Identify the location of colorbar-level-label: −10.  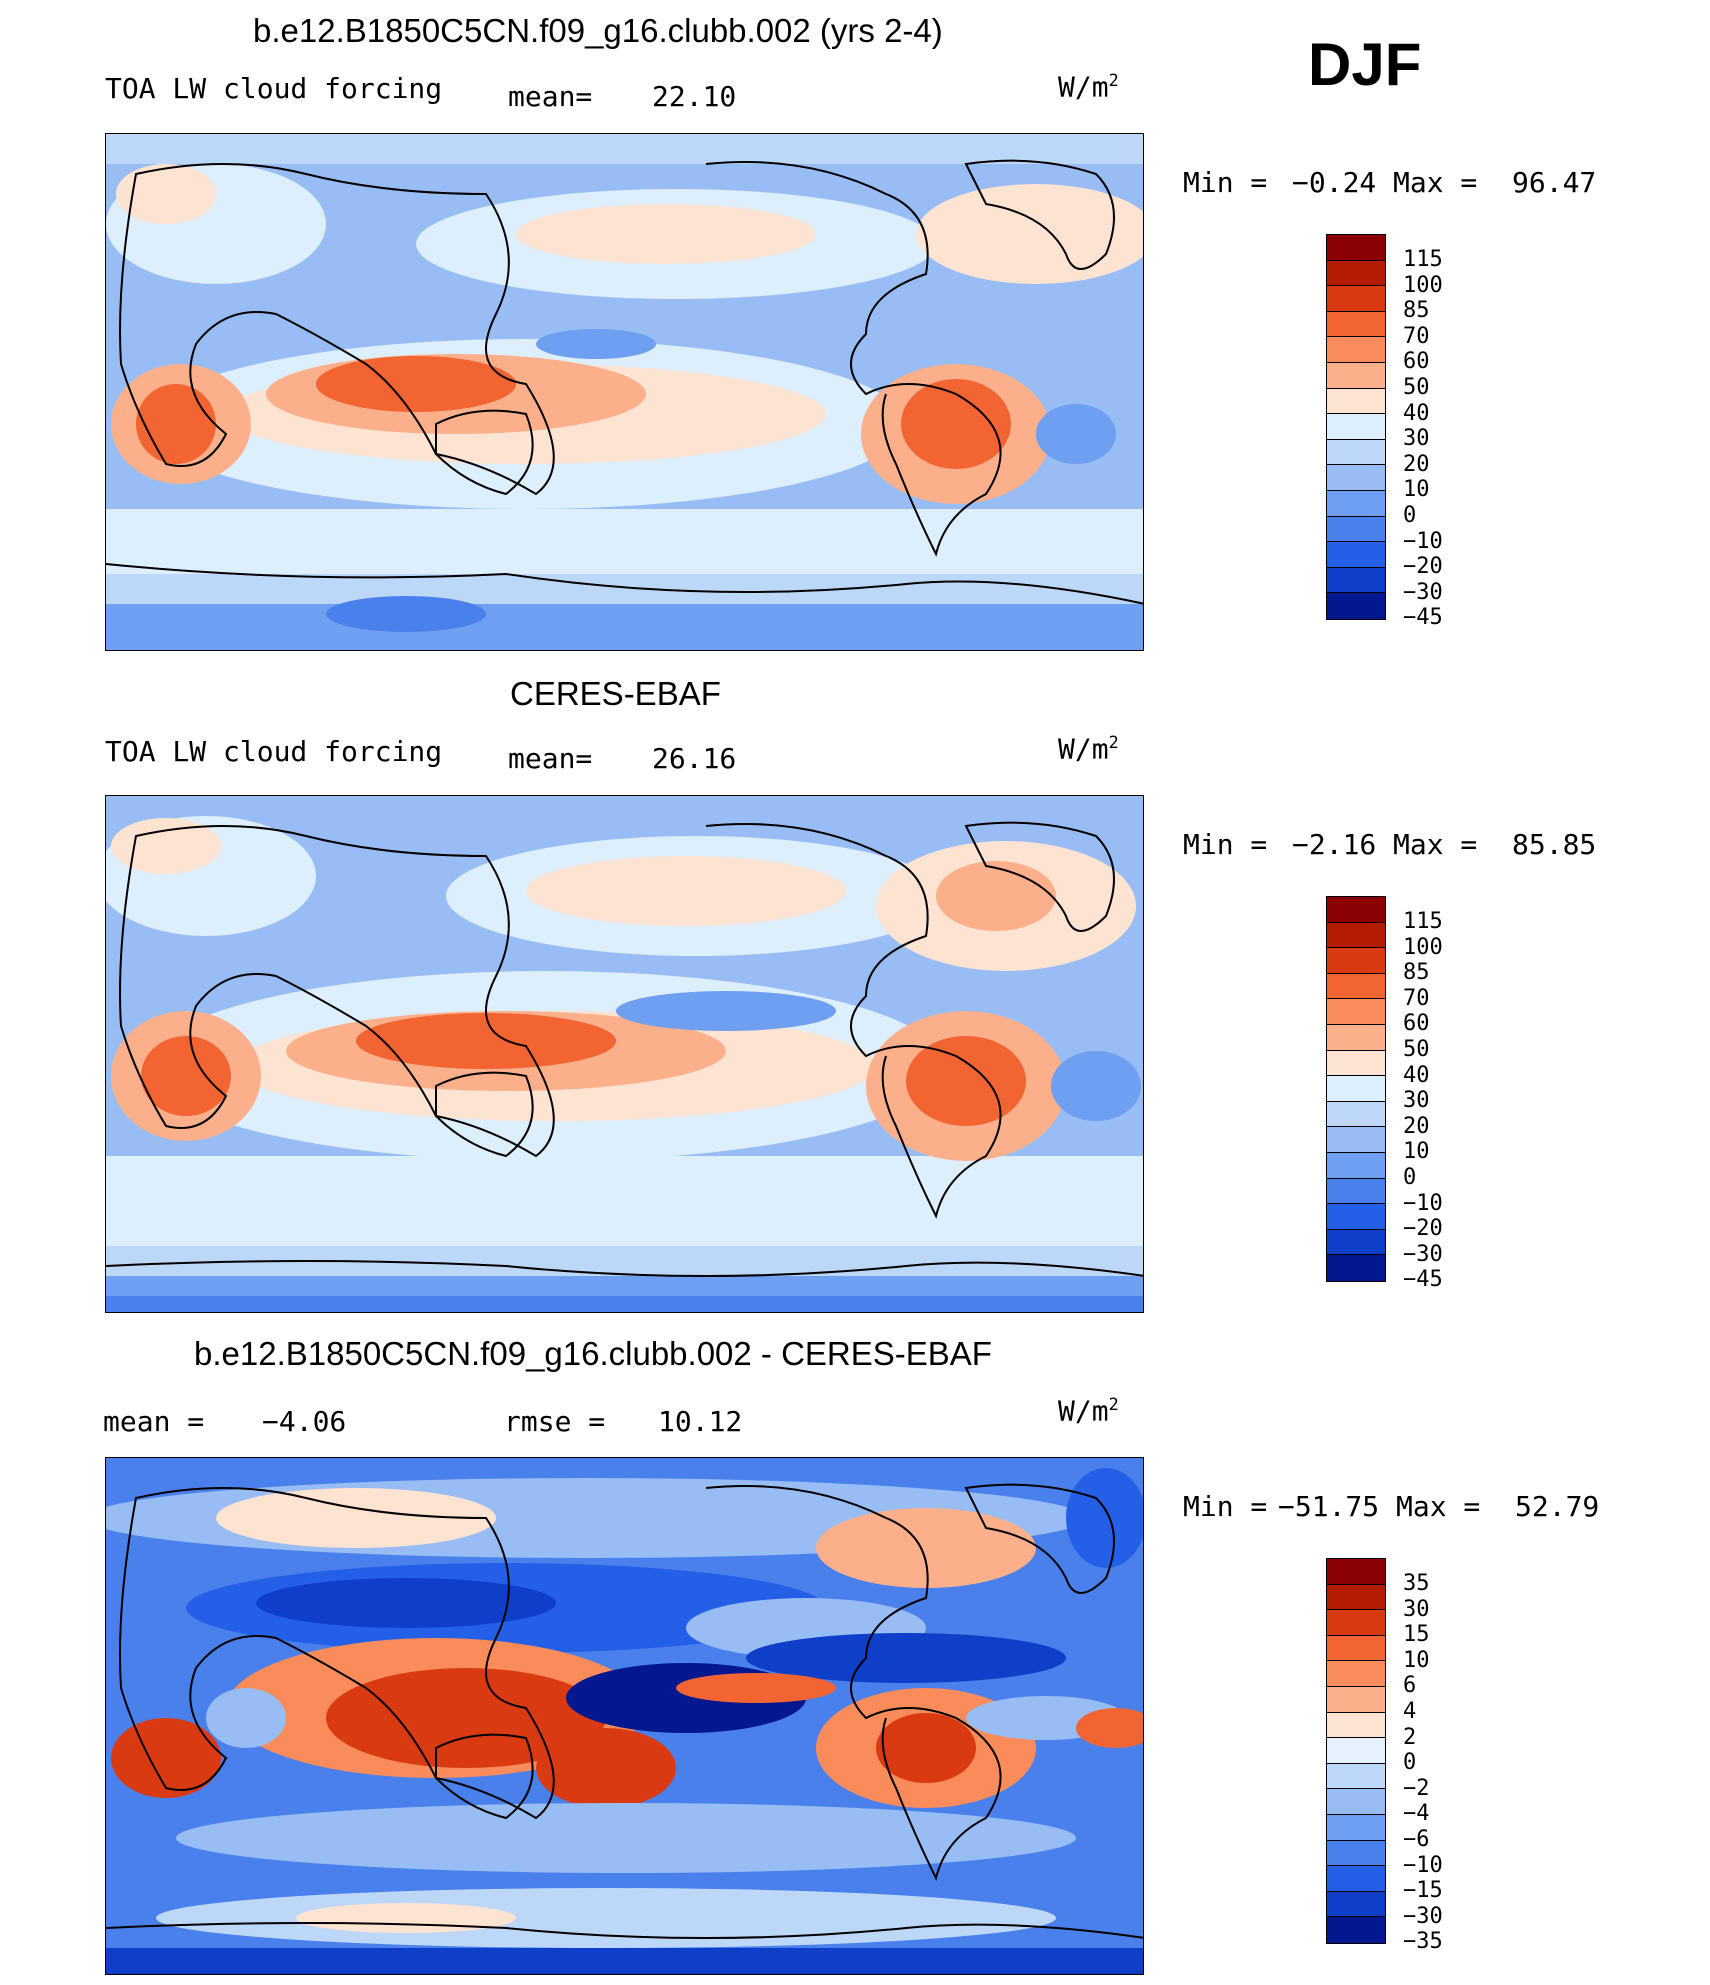
(1423, 1203).